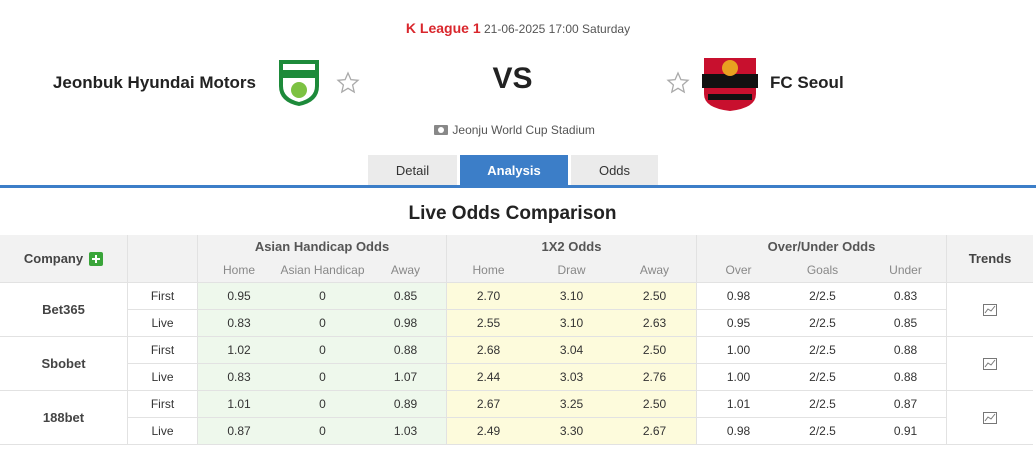 The image size is (1036, 455). I want to click on add-company, so click(96, 258).